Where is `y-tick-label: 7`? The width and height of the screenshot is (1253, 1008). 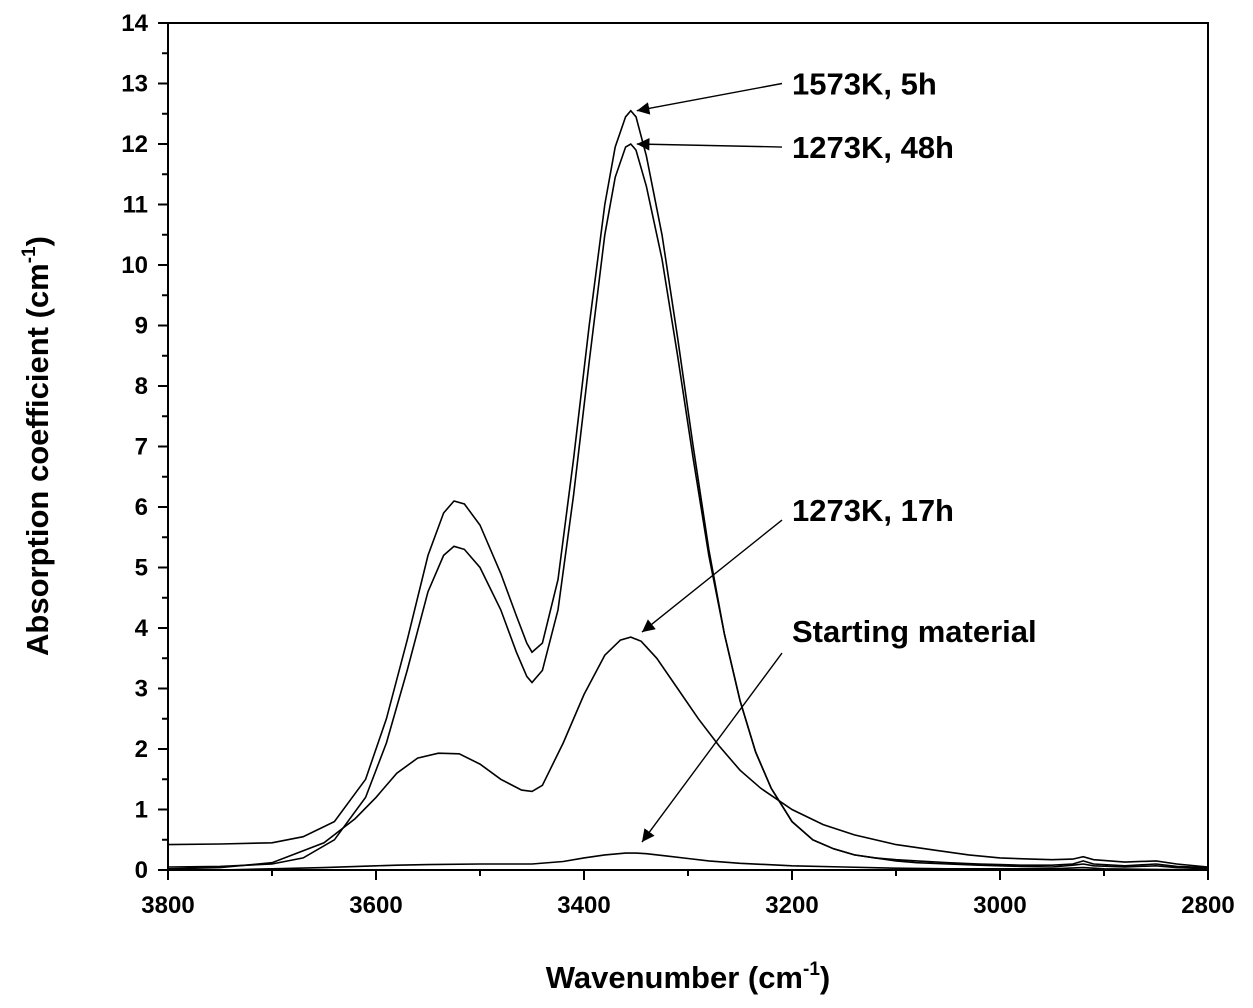 y-tick-label: 7 is located at coordinates (141, 447).